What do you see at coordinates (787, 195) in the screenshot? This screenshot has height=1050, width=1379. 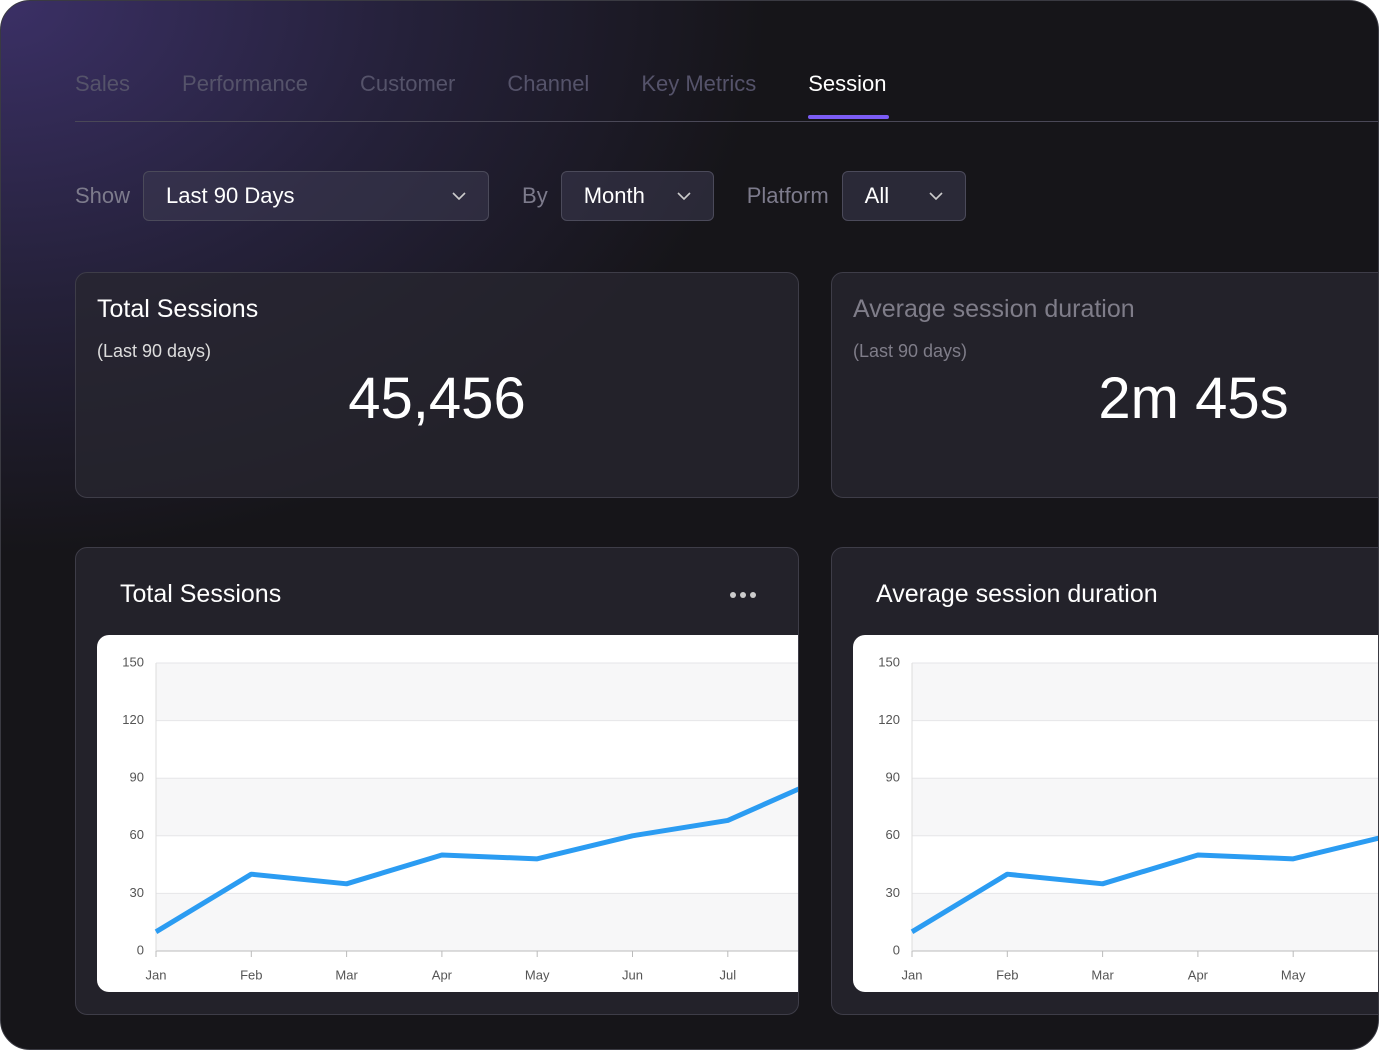 I see `filter-label: Platform` at bounding box center [787, 195].